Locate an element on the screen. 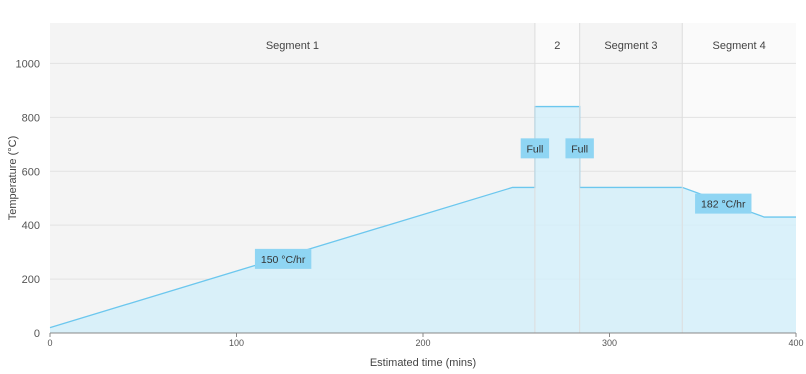 The width and height of the screenshot is (806, 374). y-tick-label: 800 is located at coordinates (31, 118).